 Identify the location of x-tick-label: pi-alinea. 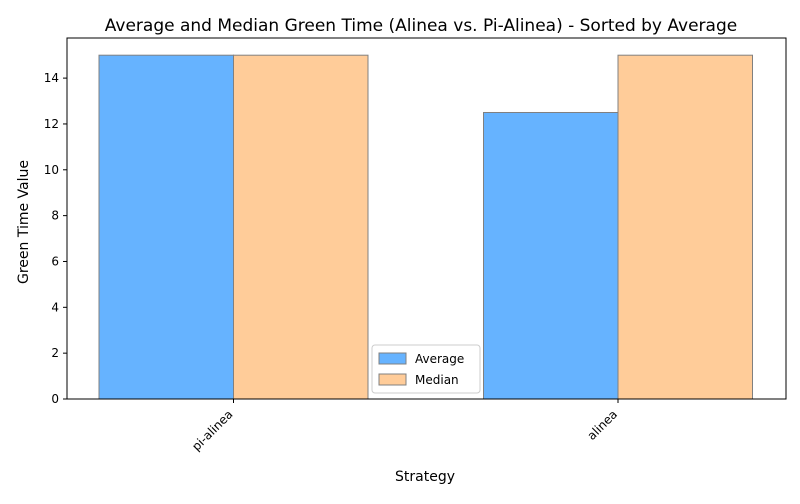
(212, 430).